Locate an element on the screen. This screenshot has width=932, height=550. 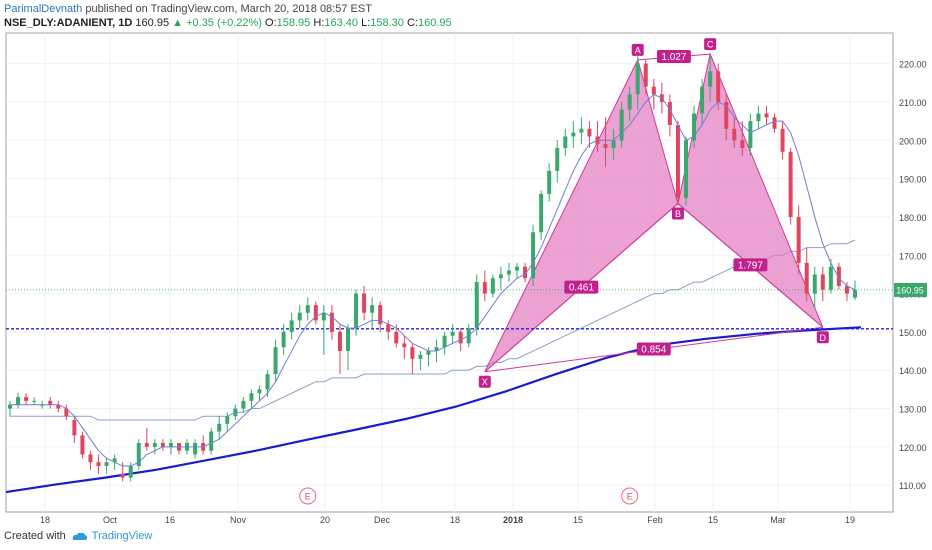
pattern-point-b is located at coordinates (677, 213).